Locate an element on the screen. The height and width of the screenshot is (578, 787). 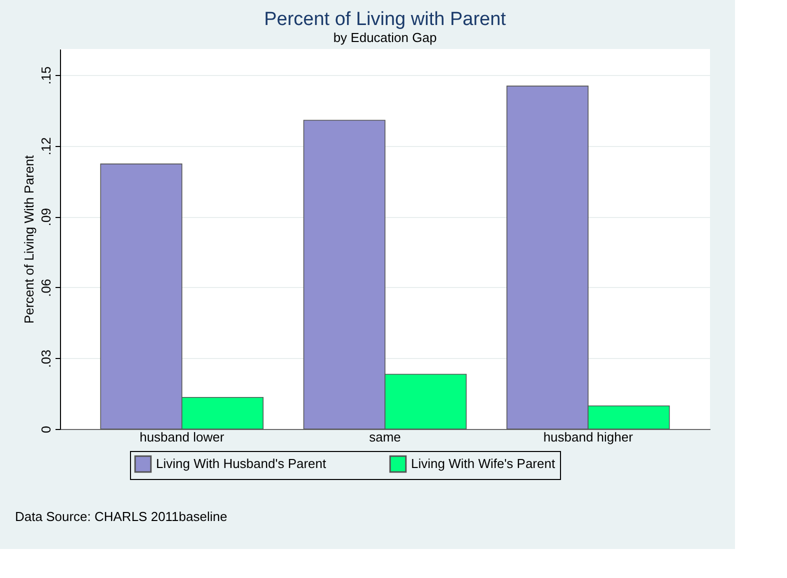
y-tick-label: .12 is located at coordinates (46, 146).